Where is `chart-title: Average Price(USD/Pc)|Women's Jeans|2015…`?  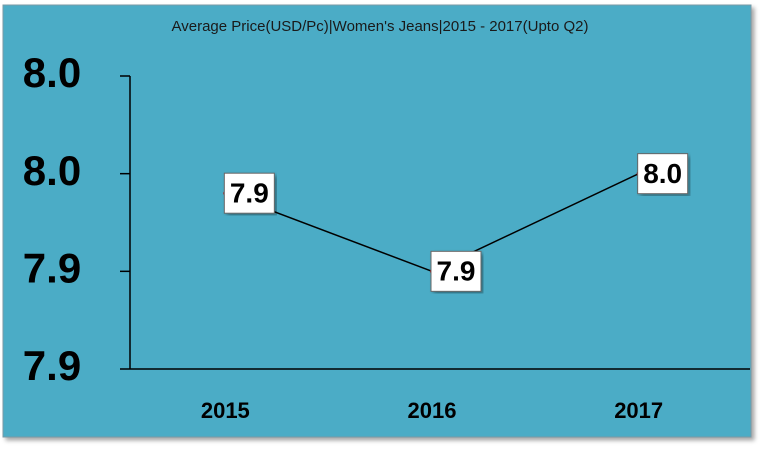 chart-title: Average Price(USD/Pc)|Women's Jeans|2015… is located at coordinates (380, 26).